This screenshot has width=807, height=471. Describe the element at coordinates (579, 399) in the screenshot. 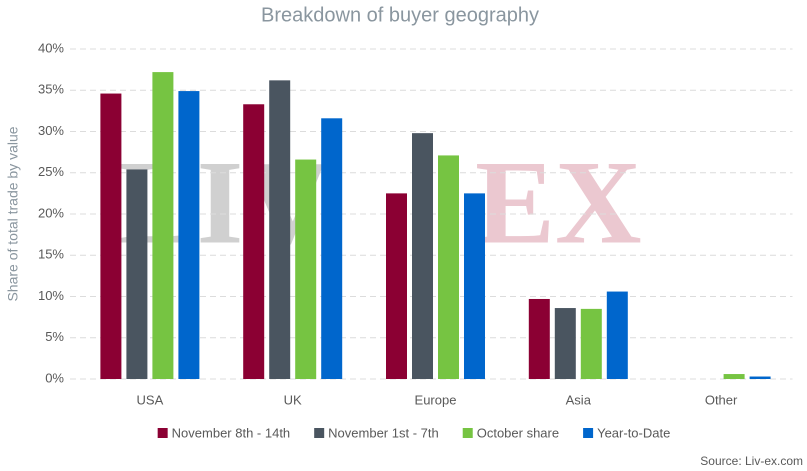

I see `x-tick-label: Asia` at that location.